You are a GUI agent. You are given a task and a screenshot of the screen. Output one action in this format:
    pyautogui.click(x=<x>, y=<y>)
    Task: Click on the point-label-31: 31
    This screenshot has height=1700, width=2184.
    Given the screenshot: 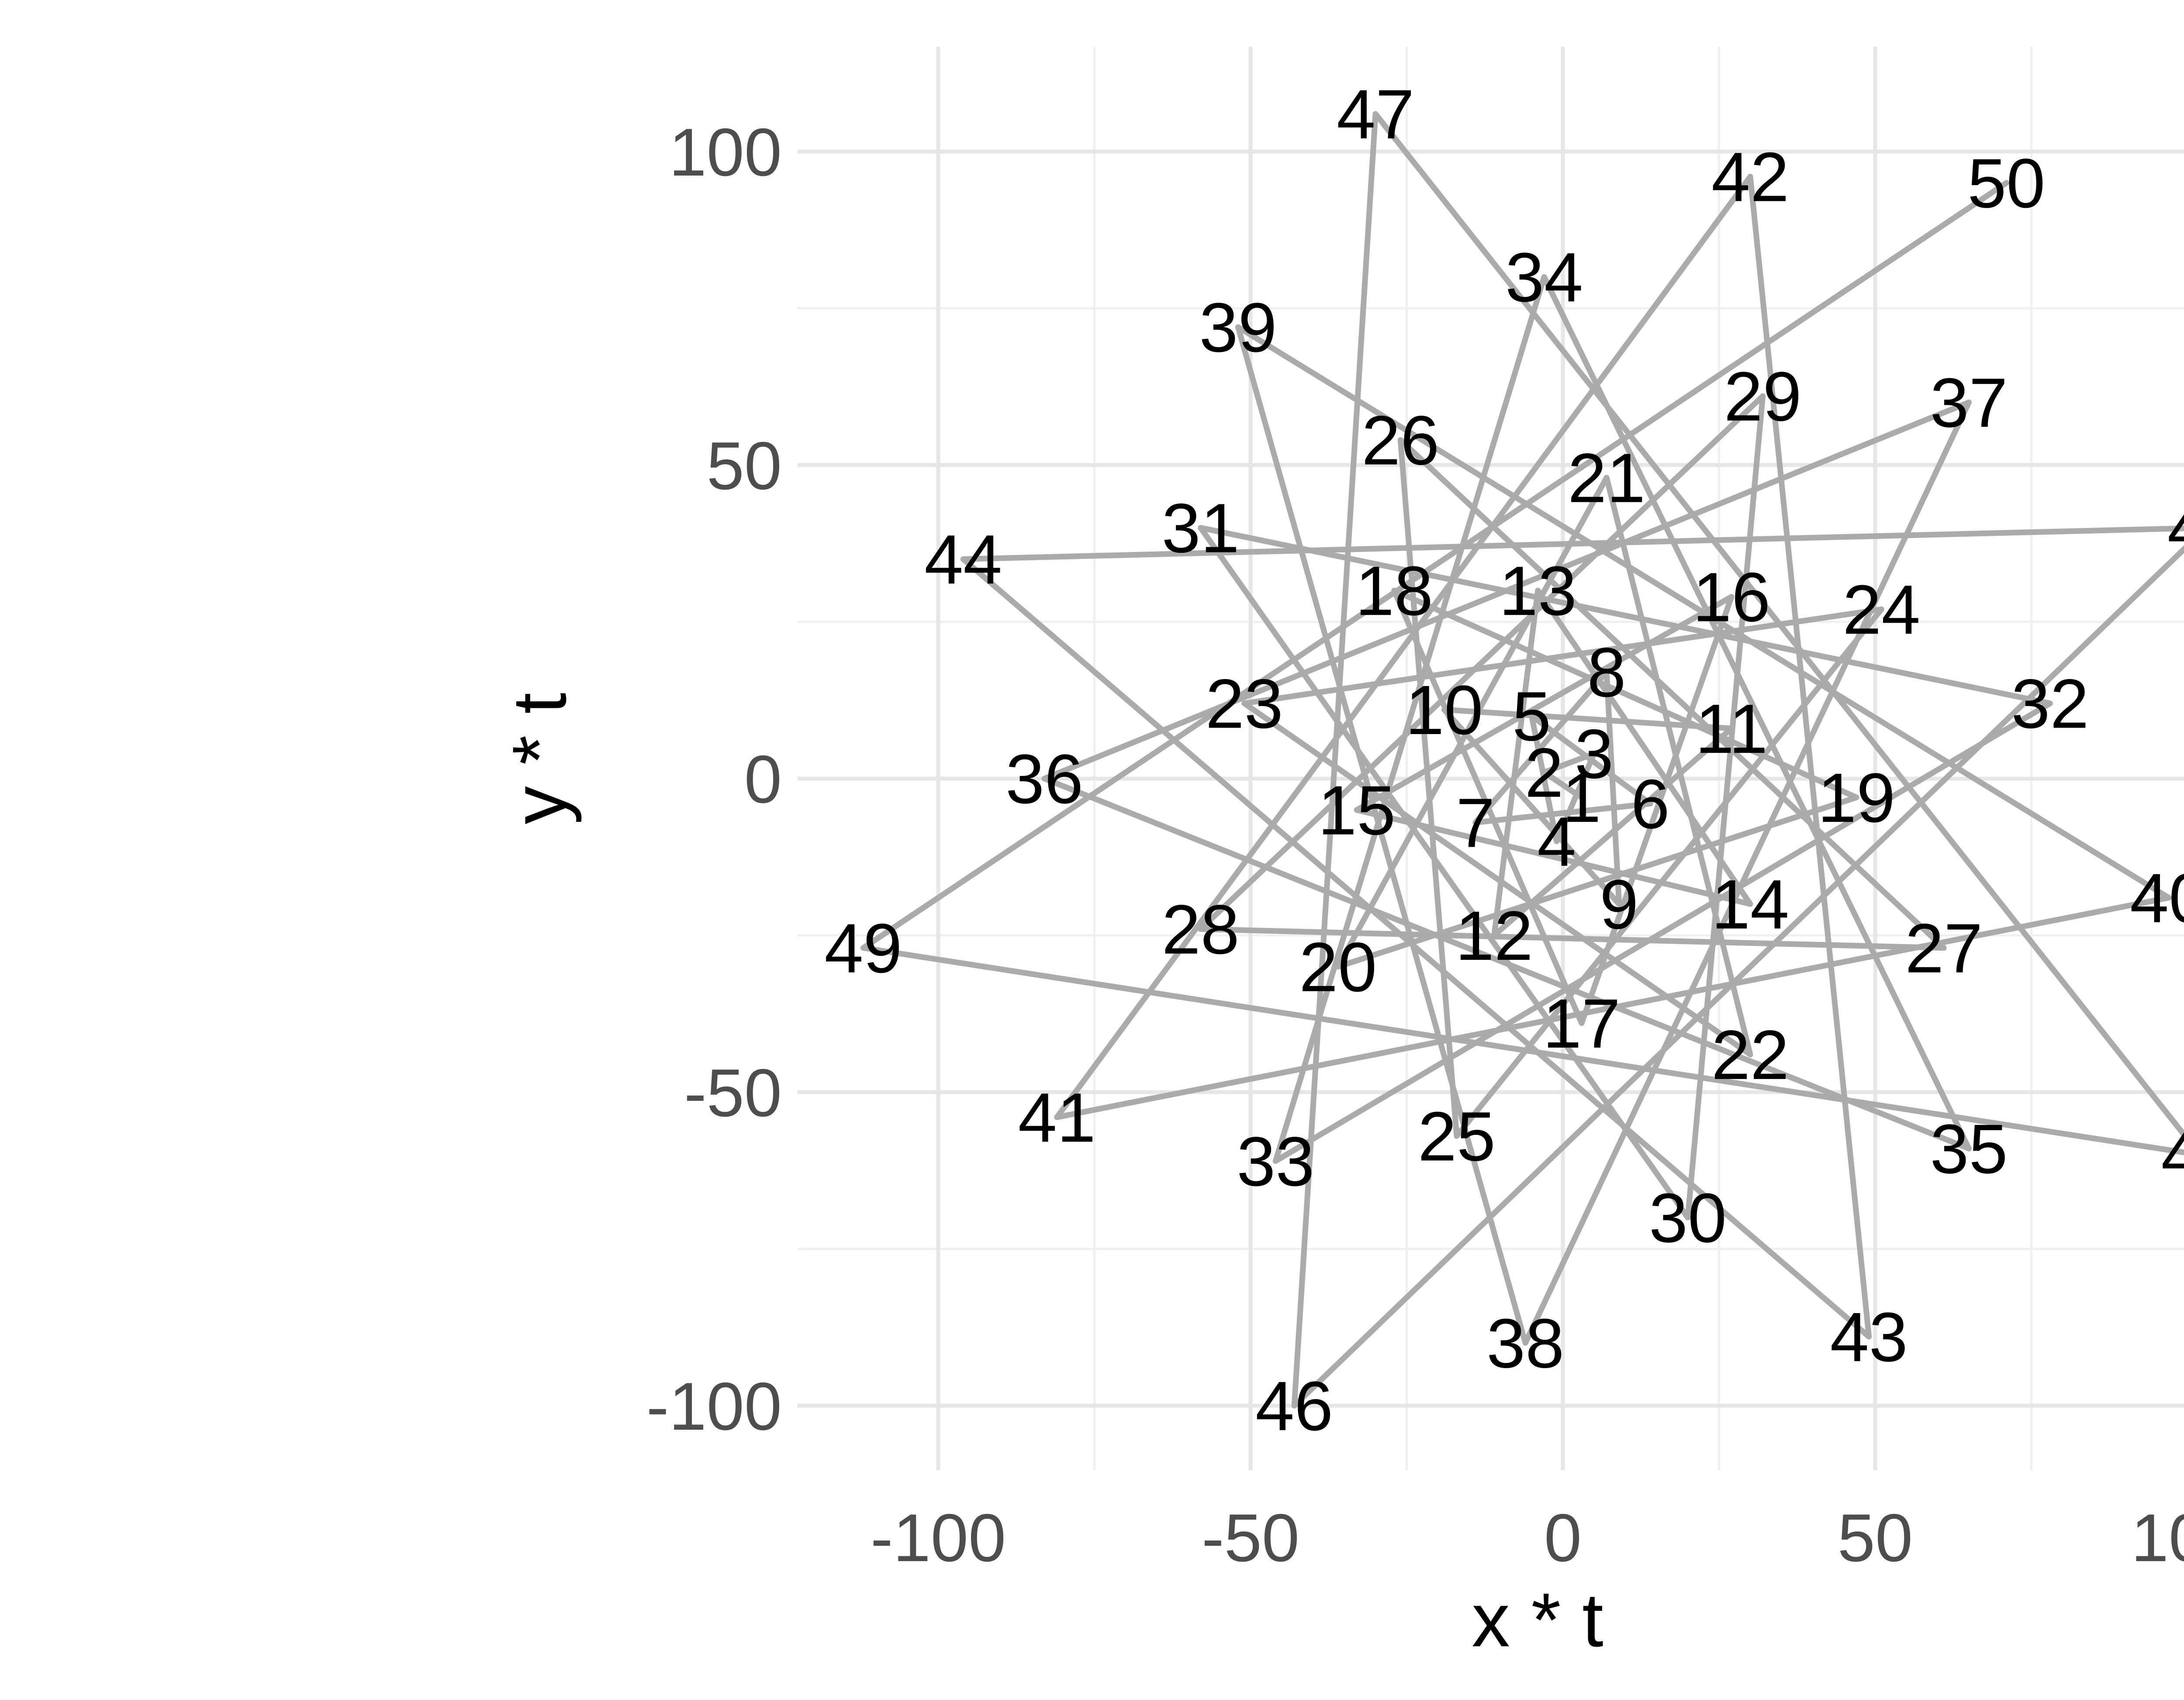 What is the action you would take?
    pyautogui.click(x=1201, y=528)
    